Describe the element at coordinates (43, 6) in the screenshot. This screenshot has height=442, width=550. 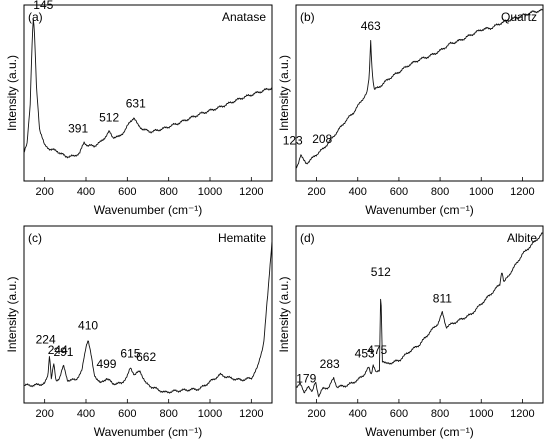
I see `peak-label: 145` at that location.